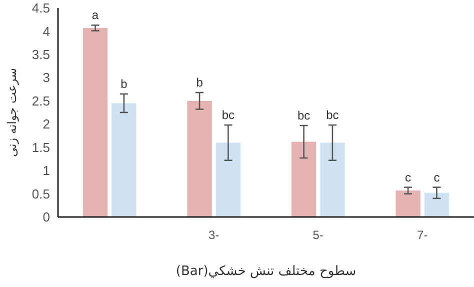 The image size is (474, 287). Describe the element at coordinates (266, 271) in the screenshot. I see `x-axis-title: سطوح مختلف تنش خشكي(Bar)` at that location.